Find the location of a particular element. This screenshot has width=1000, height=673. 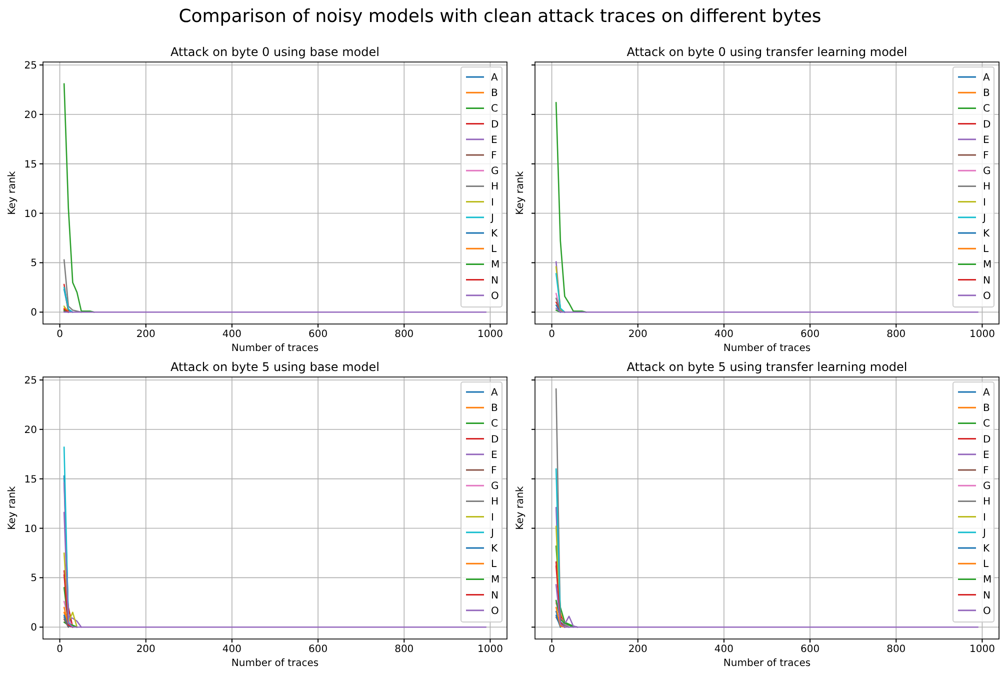

chart-title: Attack on byte 5 using base model is located at coordinates (275, 367).